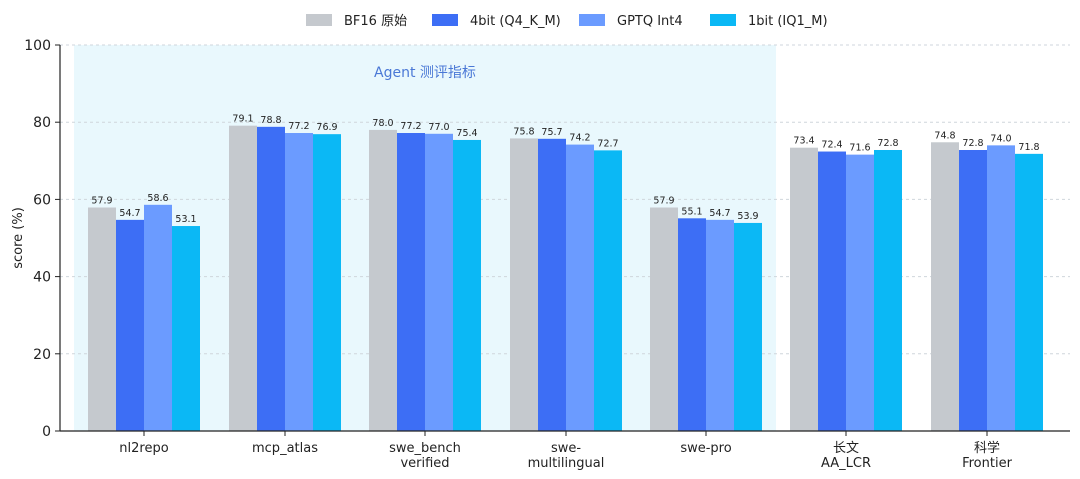  Describe the element at coordinates (42, 123) in the screenshot. I see `y-tick-label: 80` at that location.